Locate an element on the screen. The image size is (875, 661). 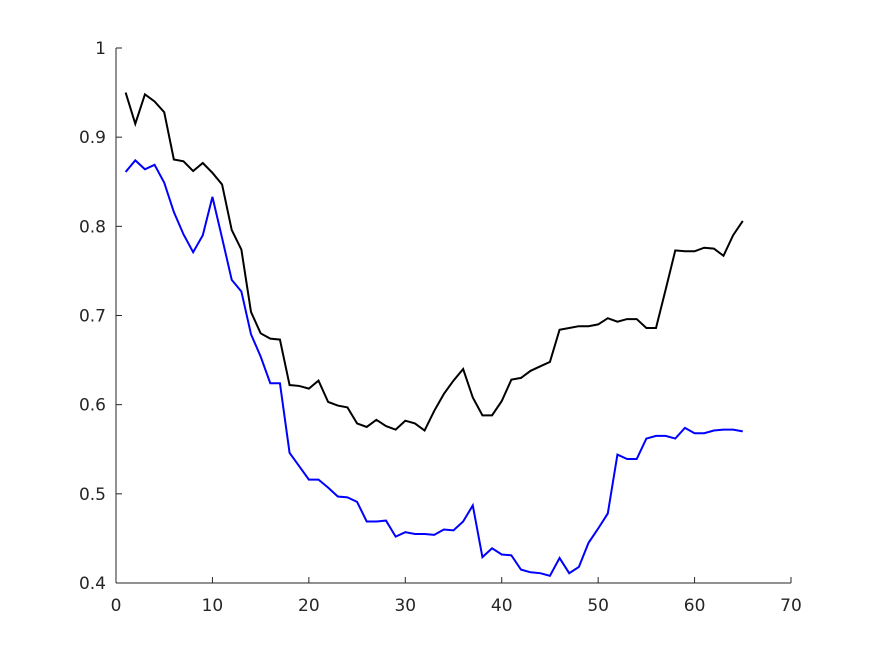
x-tick-label: 70 is located at coordinates (791, 606).